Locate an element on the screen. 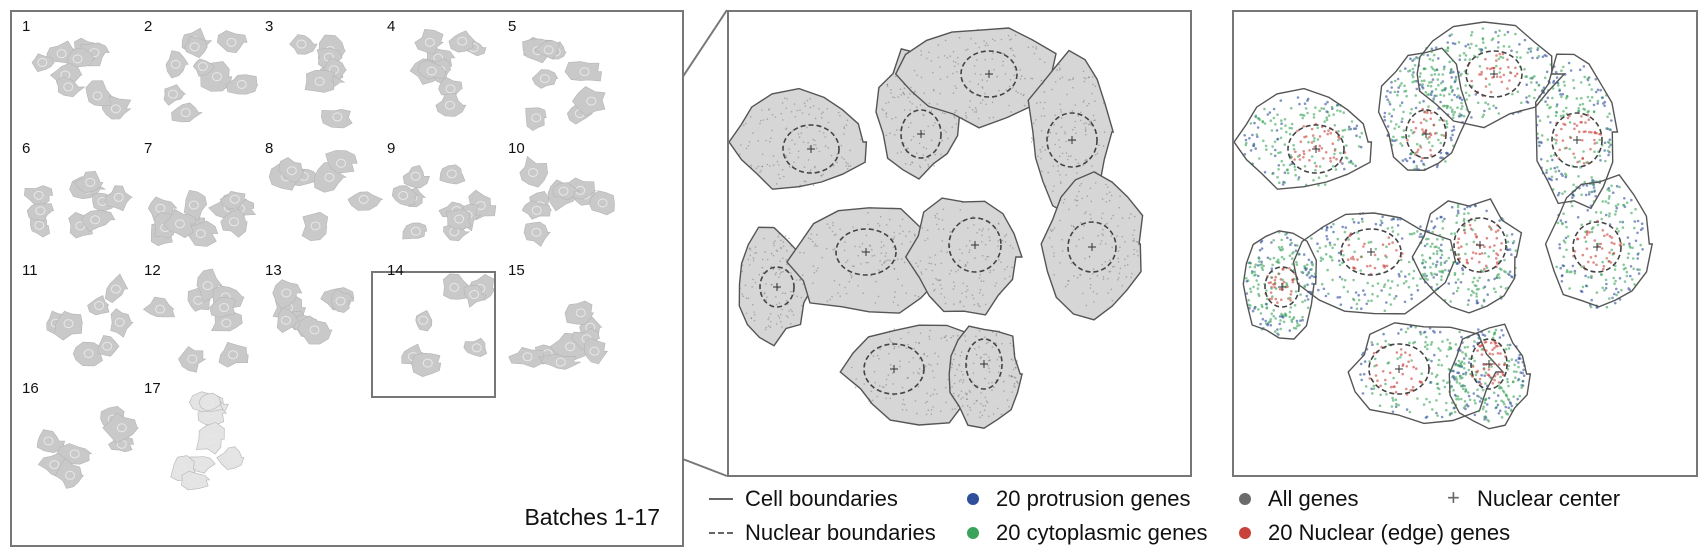 This screenshot has width=1706, height=560. cell-fill is located at coordinates (986, 377).